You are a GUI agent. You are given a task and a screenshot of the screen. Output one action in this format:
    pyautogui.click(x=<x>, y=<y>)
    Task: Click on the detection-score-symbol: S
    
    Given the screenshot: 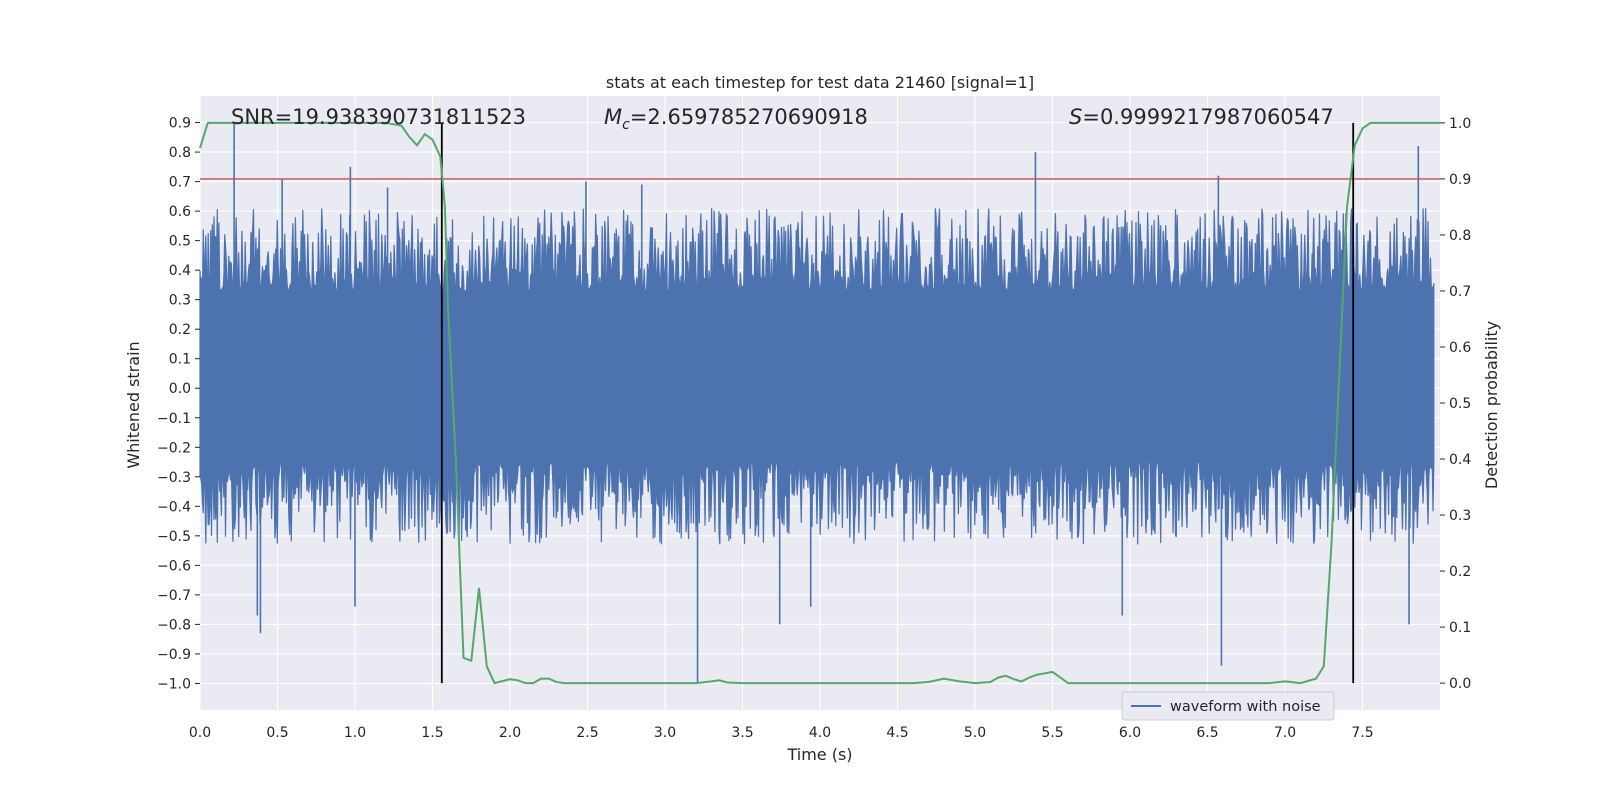 What is the action you would take?
    pyautogui.click(x=1075, y=117)
    